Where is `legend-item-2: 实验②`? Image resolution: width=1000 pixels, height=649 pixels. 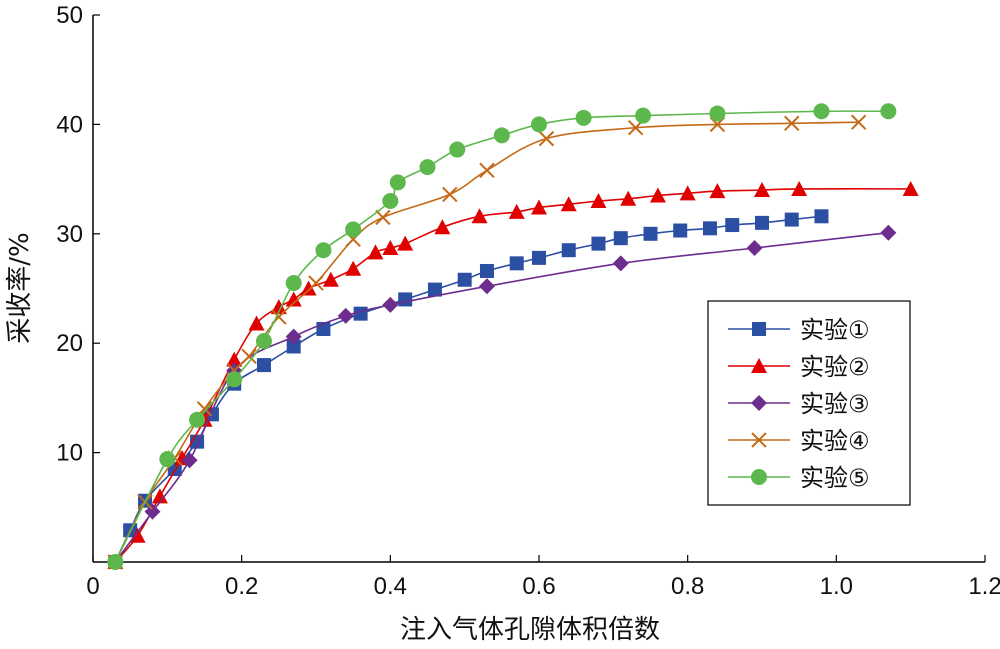 legend-item-2: 实验② is located at coordinates (799, 367).